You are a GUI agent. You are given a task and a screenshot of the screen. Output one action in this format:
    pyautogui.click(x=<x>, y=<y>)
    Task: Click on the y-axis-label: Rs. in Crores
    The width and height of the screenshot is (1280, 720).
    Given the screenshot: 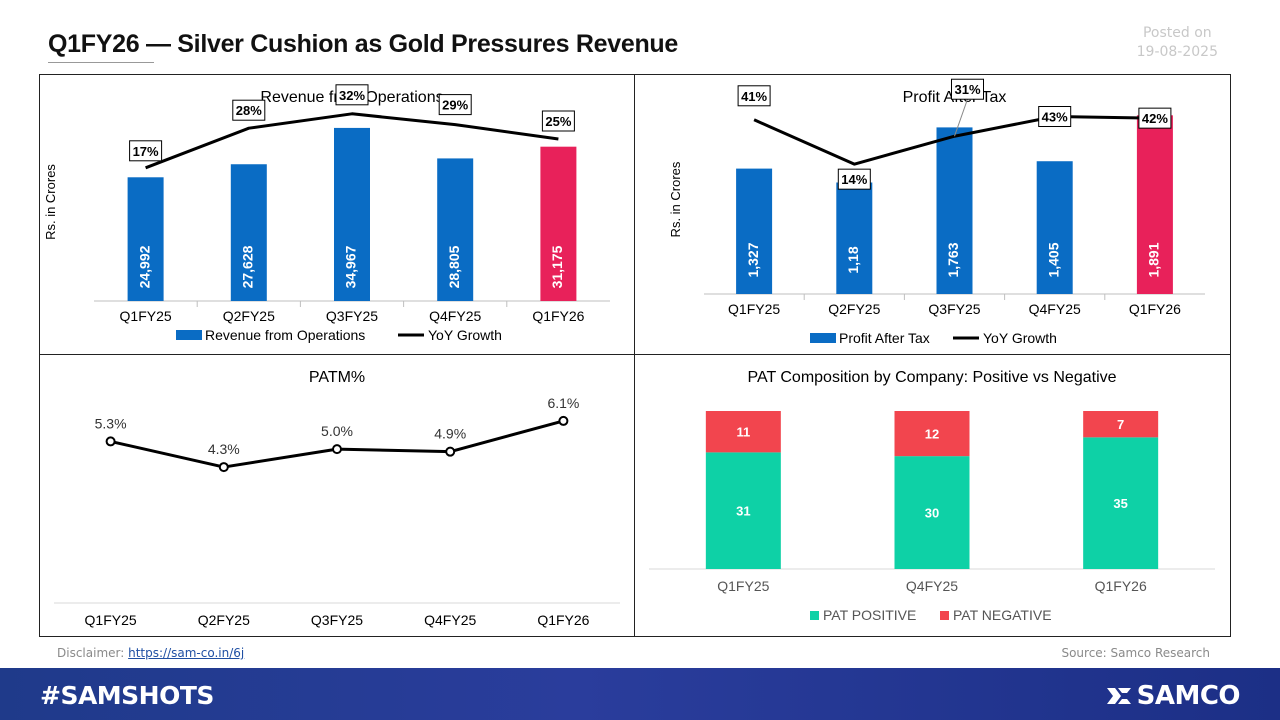 What is the action you would take?
    pyautogui.click(x=50, y=202)
    